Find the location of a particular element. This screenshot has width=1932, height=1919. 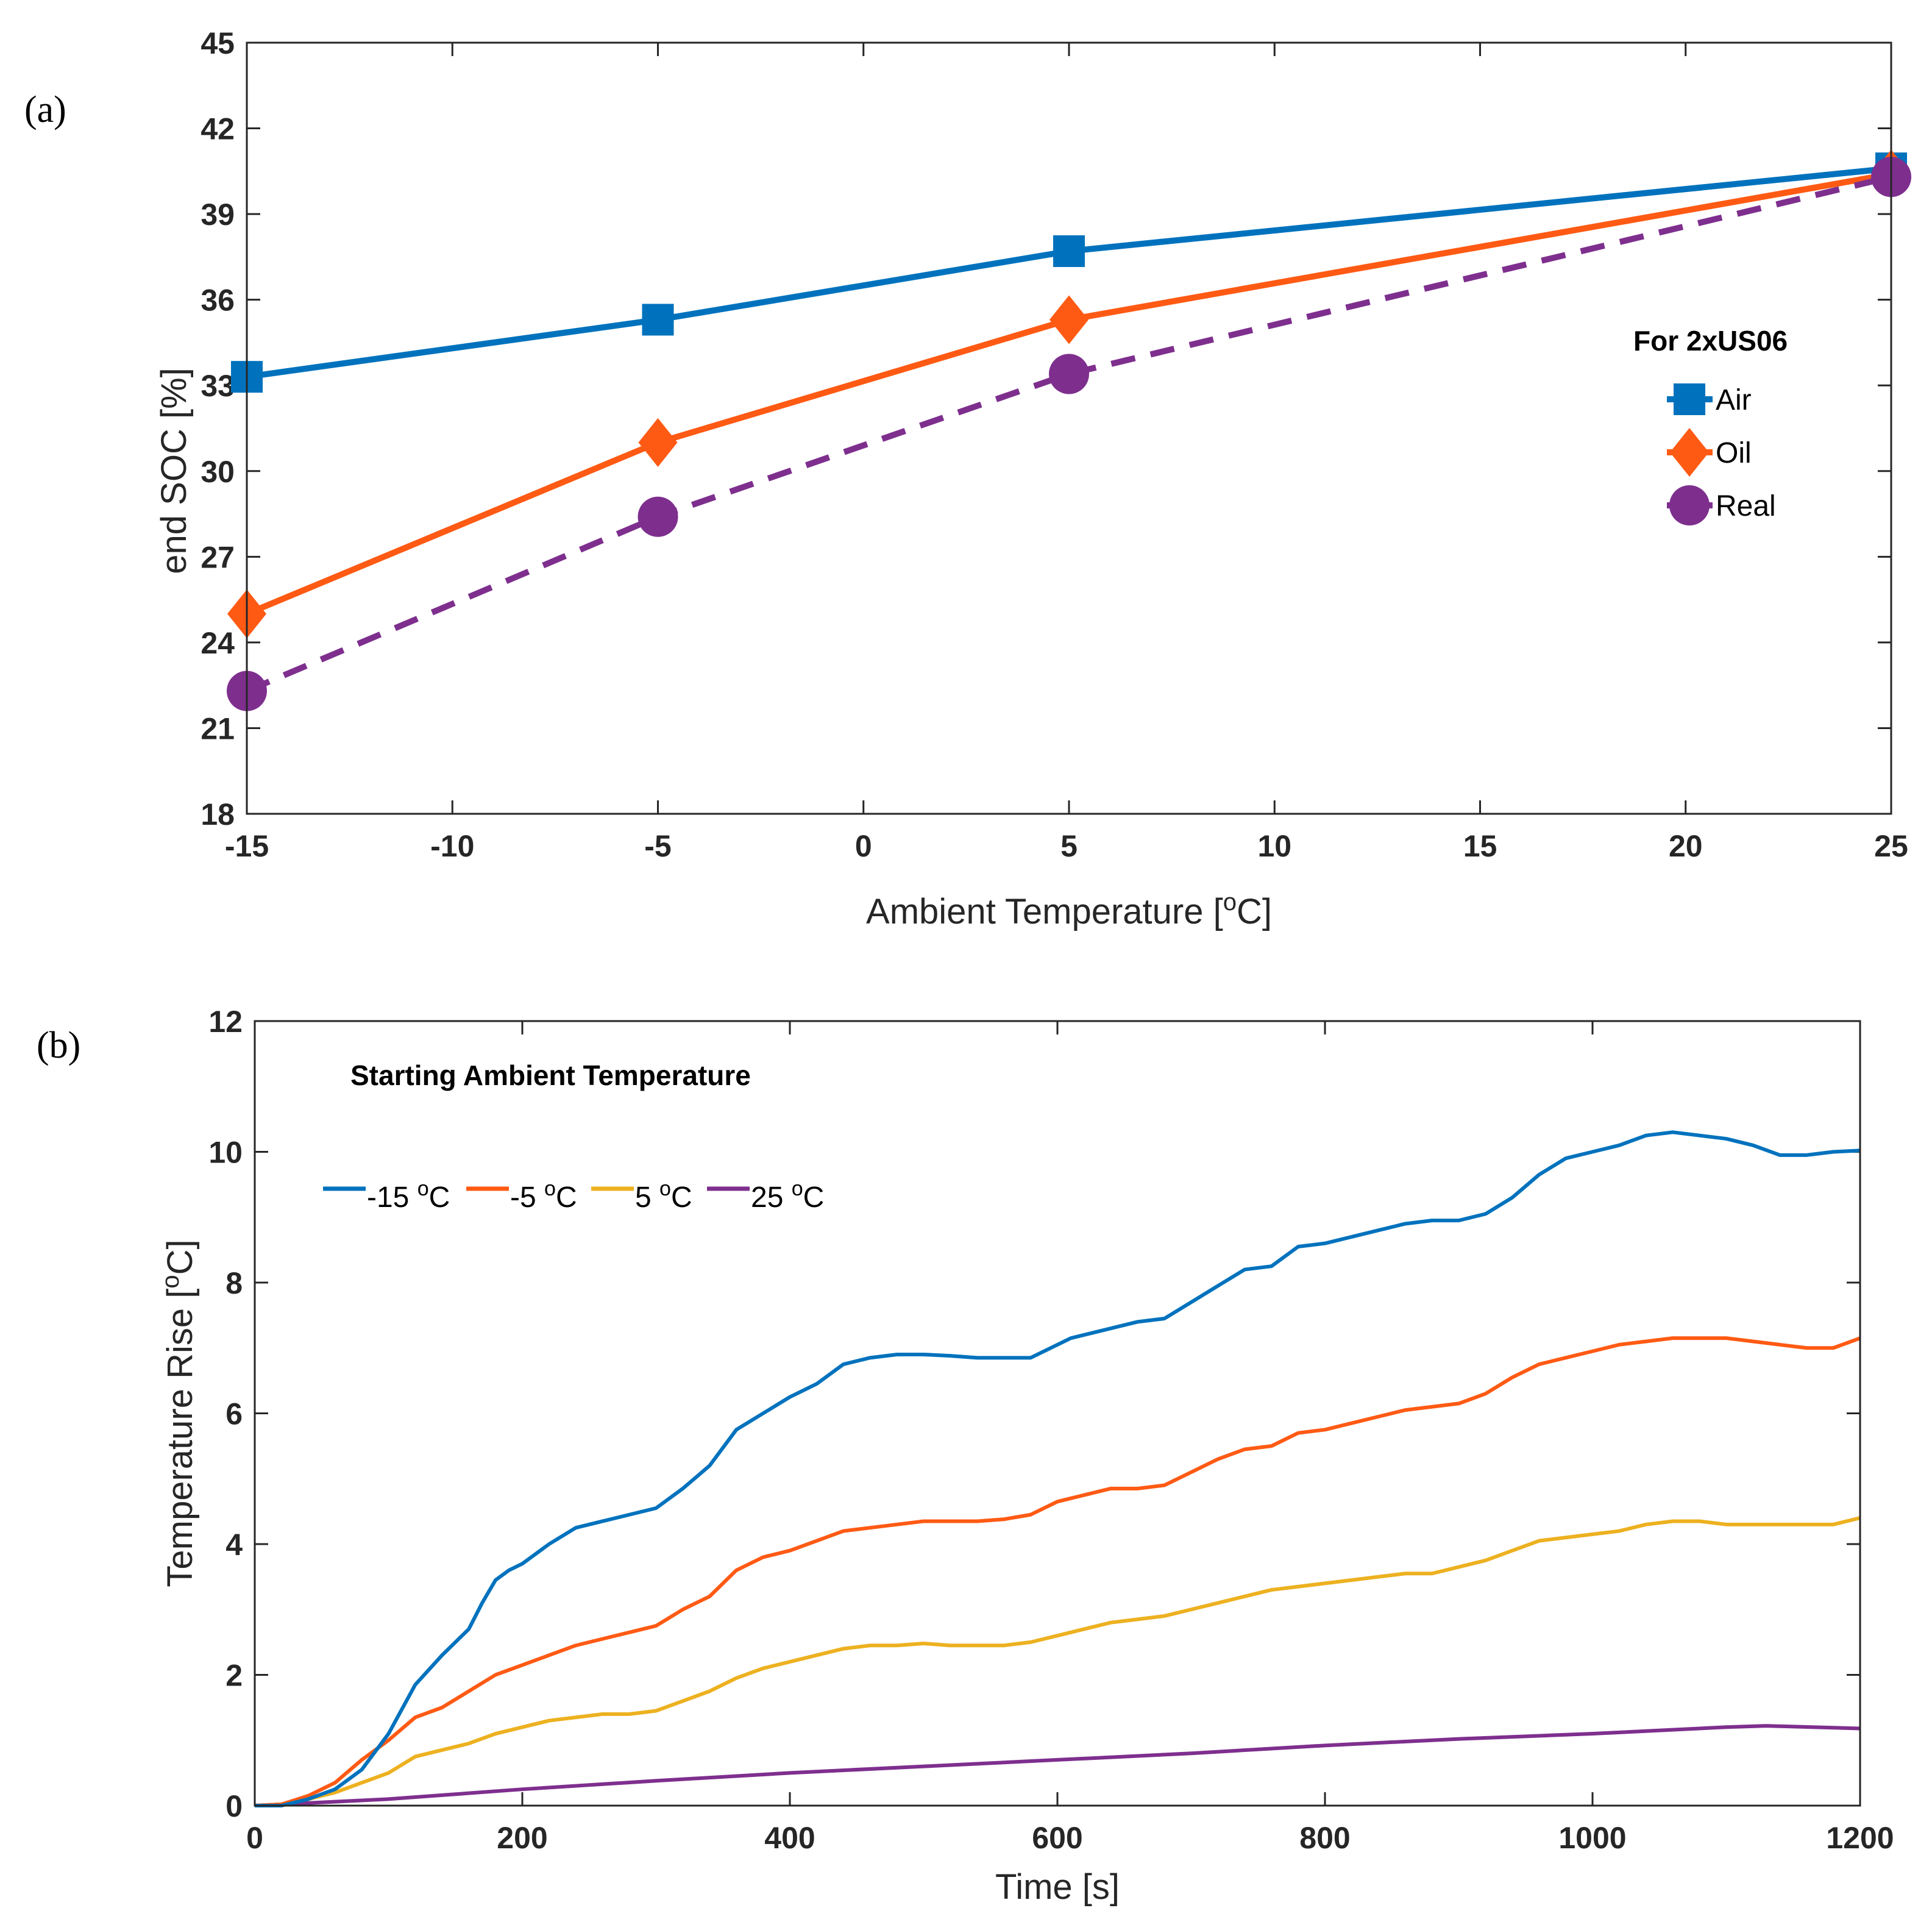

a-x-tick-label: 25 is located at coordinates (1891, 846).